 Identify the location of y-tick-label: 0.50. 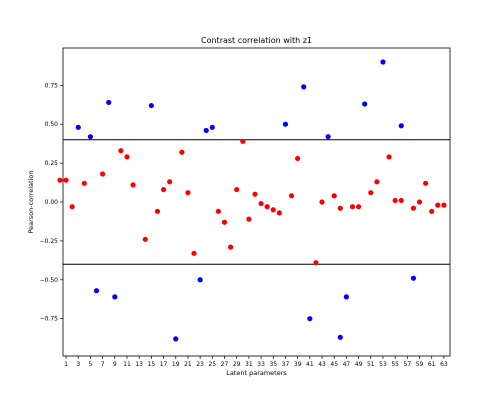
(52, 124).